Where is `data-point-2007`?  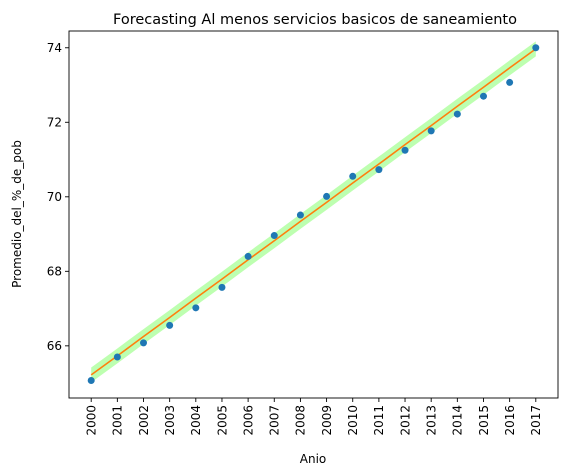 data-point-2007 is located at coordinates (274, 236).